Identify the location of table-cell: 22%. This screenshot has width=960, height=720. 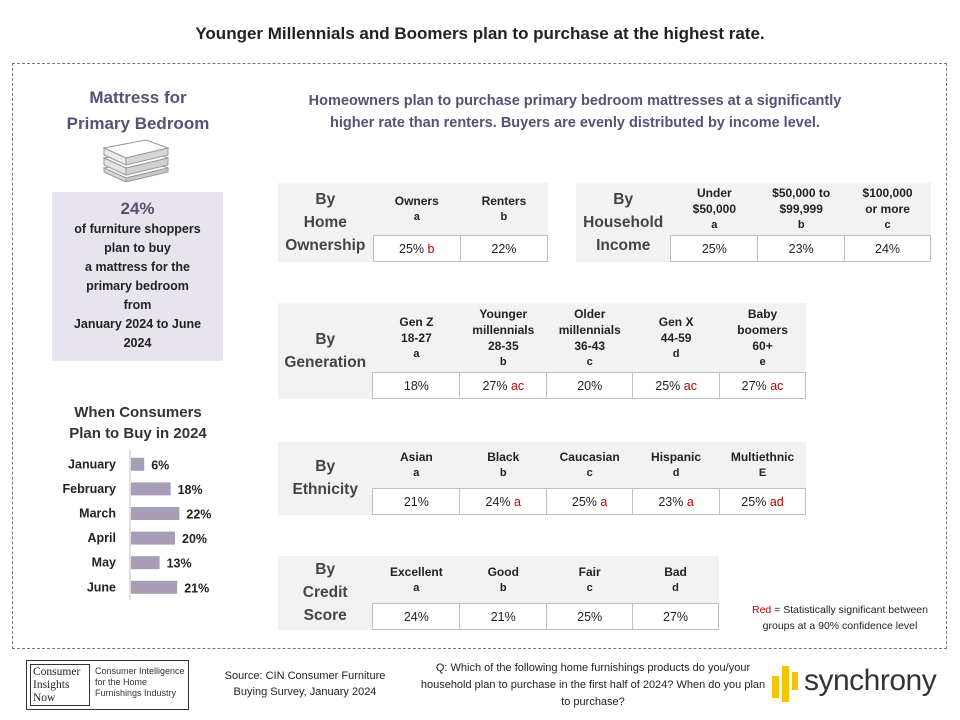
(504, 248).